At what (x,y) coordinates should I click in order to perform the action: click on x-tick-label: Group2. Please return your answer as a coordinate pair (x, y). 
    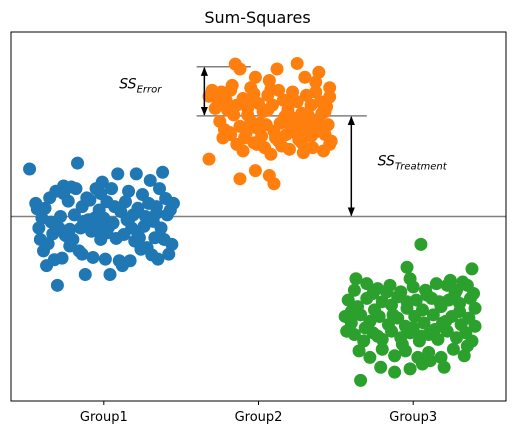
    Looking at the image, I should click on (259, 417).